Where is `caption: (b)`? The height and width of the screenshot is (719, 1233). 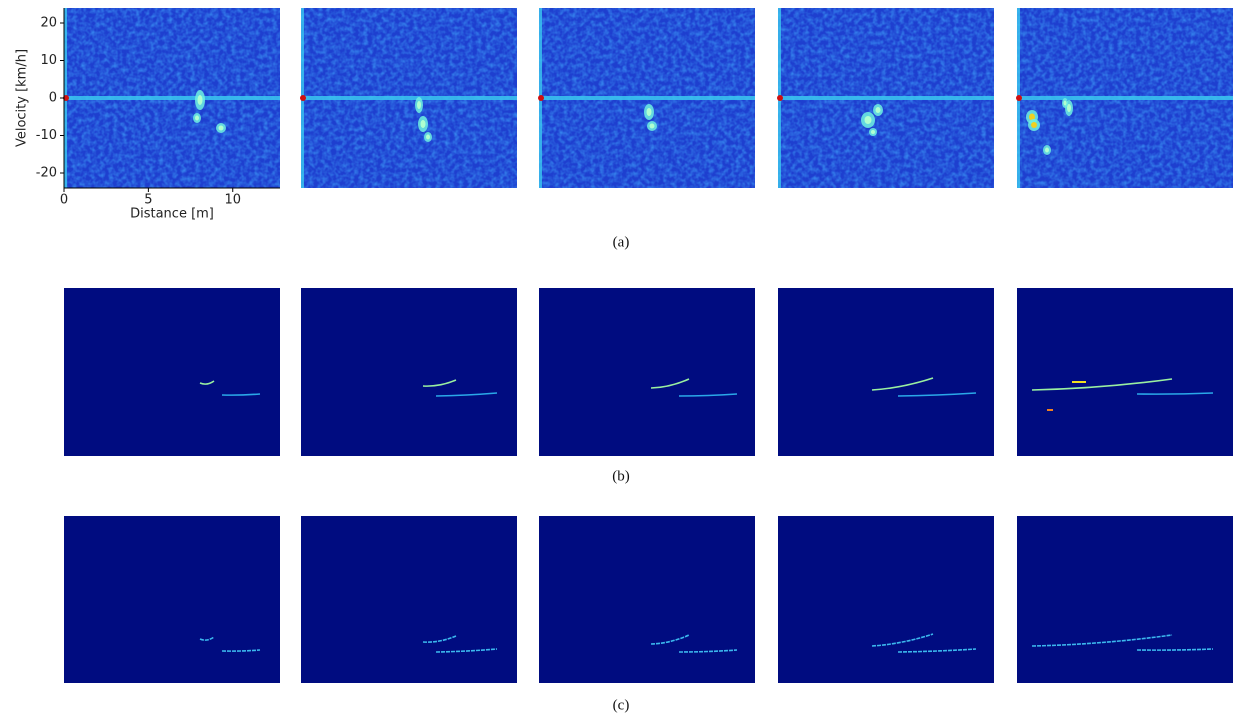
caption: (b) is located at coordinates (621, 476).